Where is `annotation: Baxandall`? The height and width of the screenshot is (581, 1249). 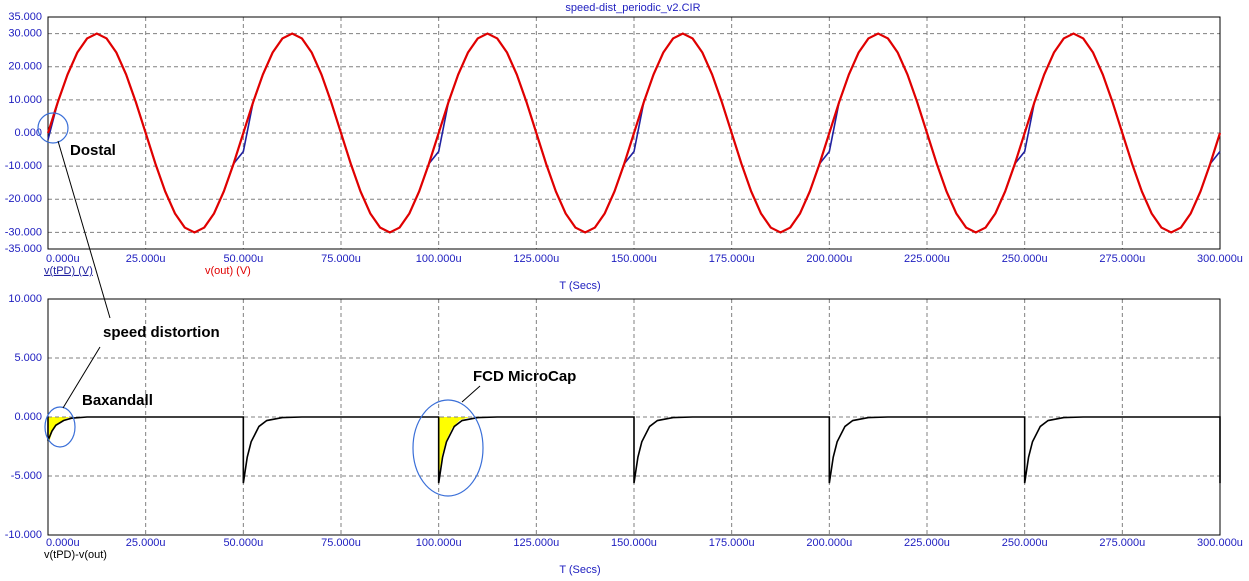 annotation: Baxandall is located at coordinates (117, 400).